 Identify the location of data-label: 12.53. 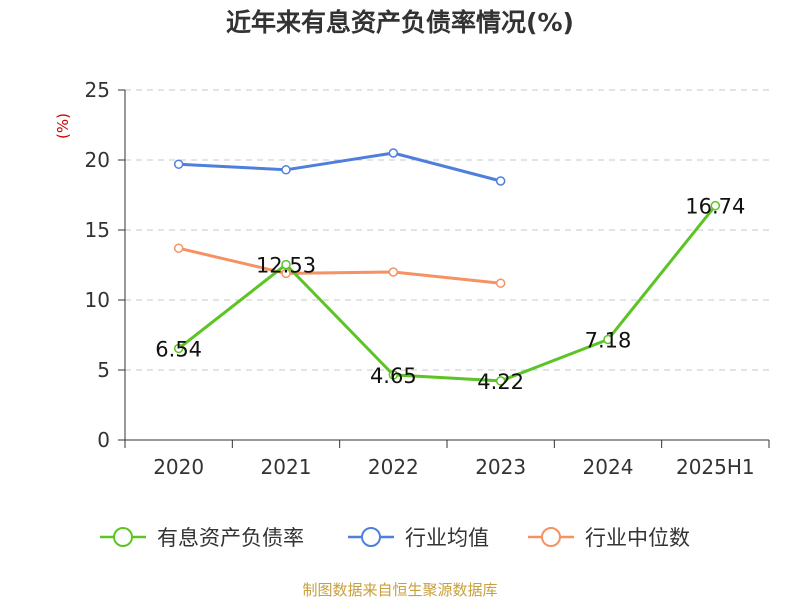
(286, 266).